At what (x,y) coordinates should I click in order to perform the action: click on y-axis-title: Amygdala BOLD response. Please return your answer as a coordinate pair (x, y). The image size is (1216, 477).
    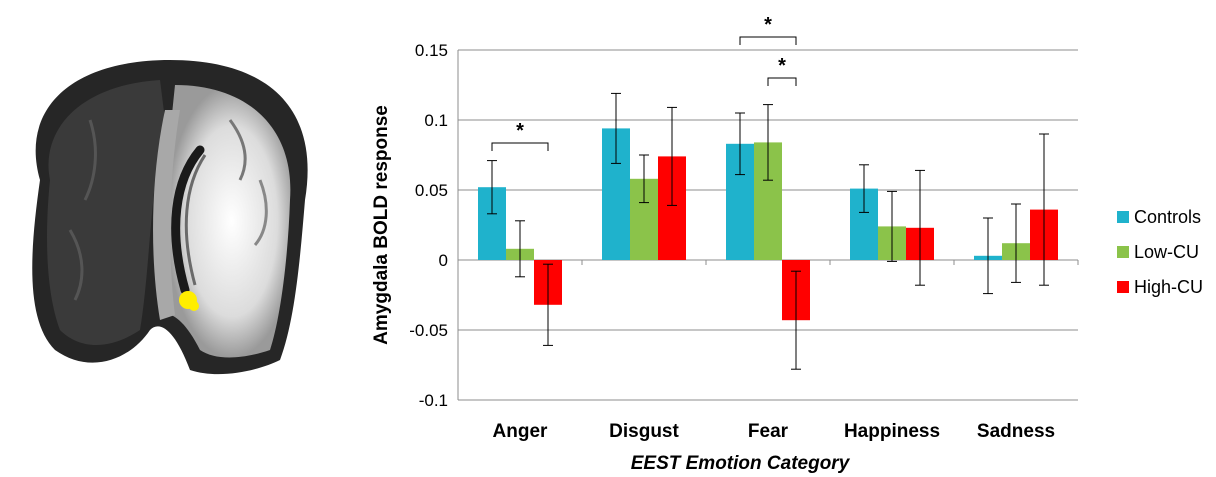
    Looking at the image, I should click on (381, 225).